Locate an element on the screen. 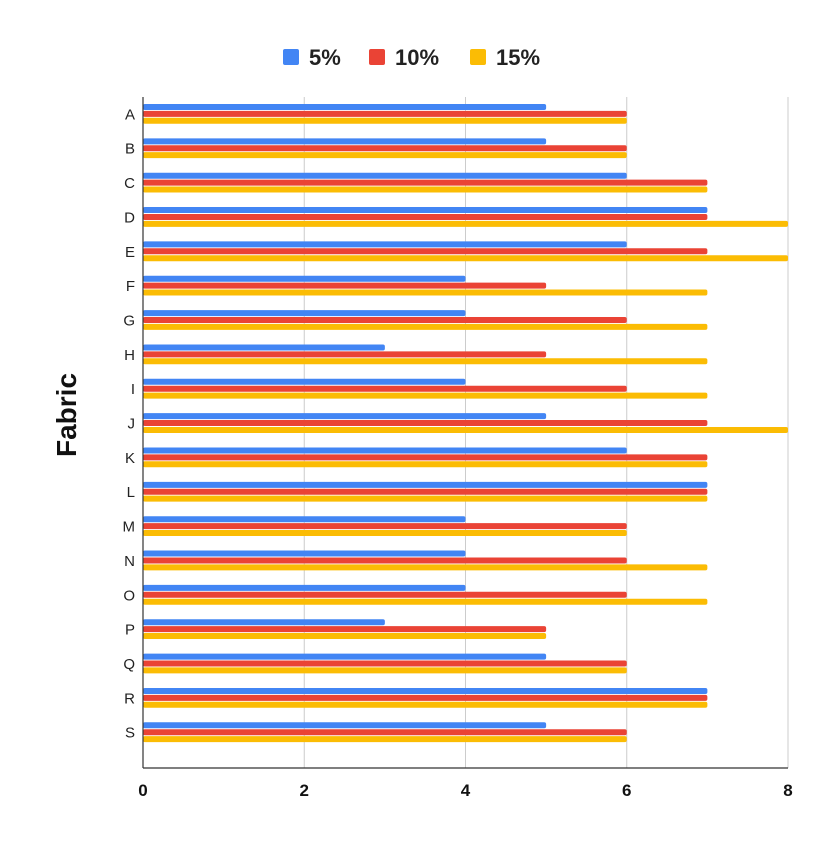 Image resolution: width=830 pixels, height=844 pixels. category-label-J: J is located at coordinates (132, 424).